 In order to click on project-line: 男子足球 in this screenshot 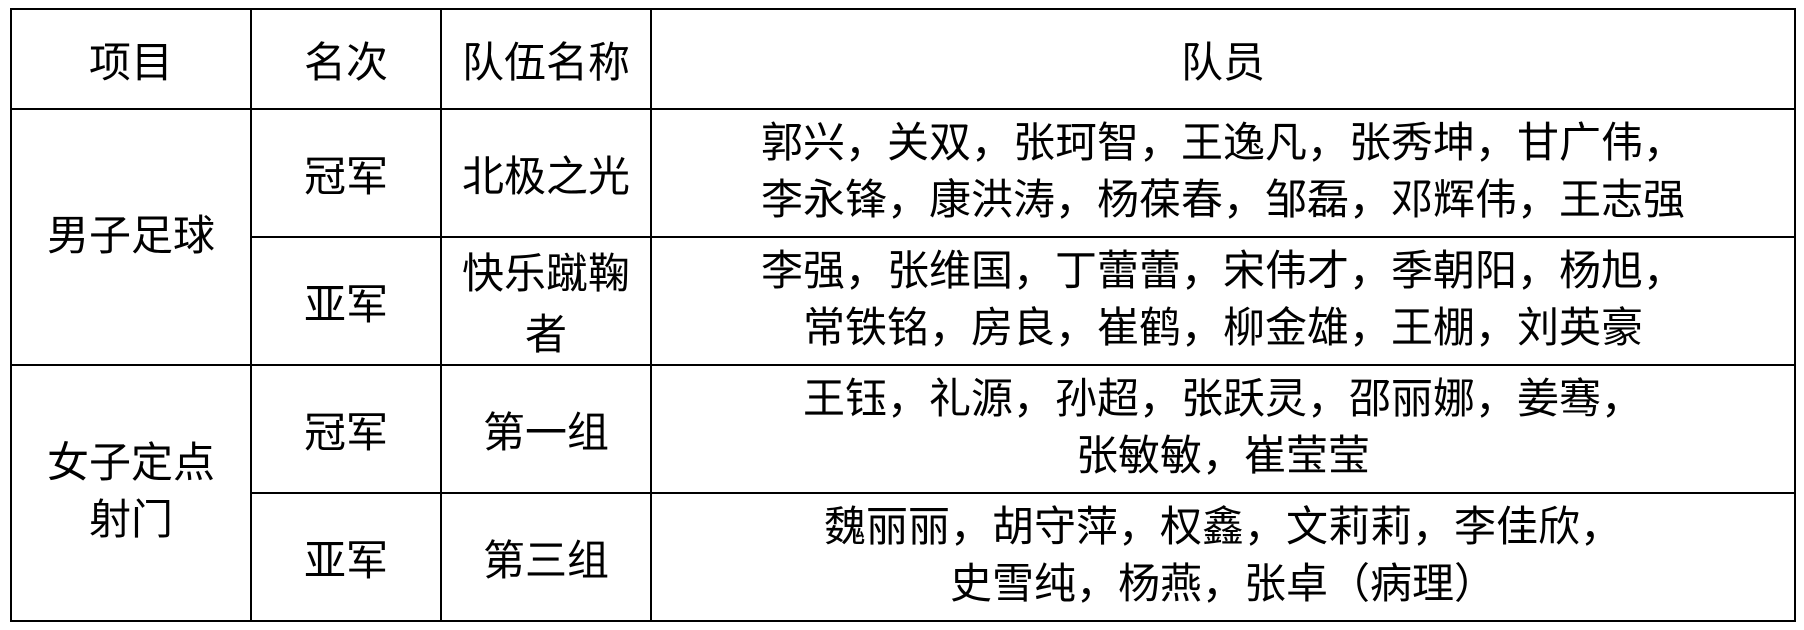, I will do `click(130, 236)`.